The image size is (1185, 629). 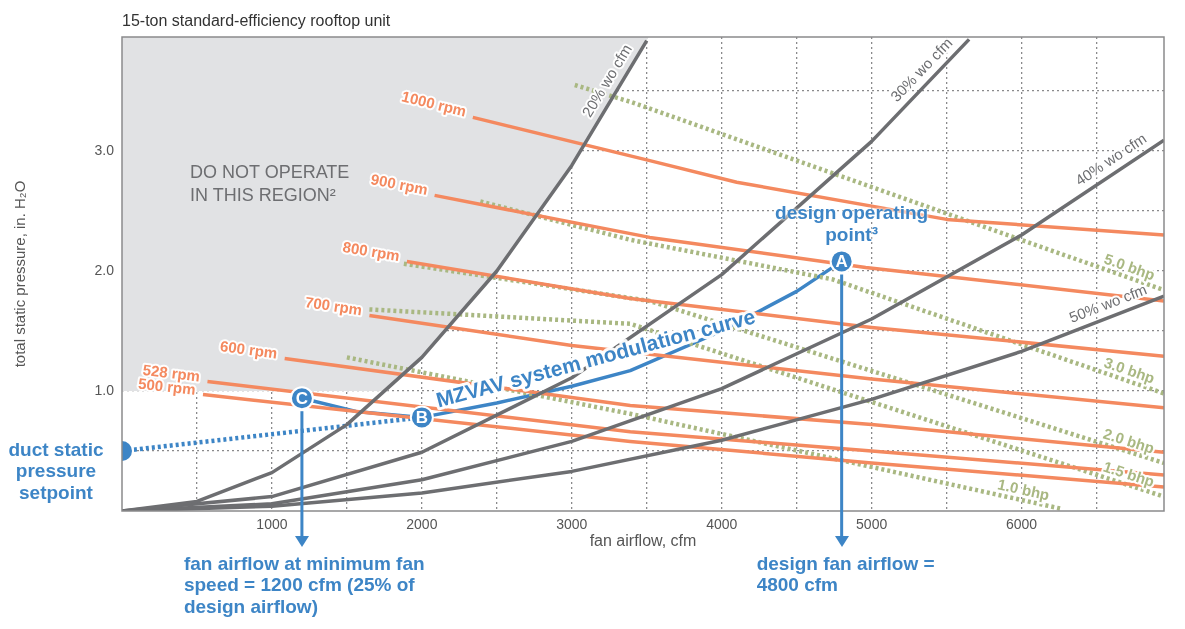 What do you see at coordinates (1110, 159) in the screenshot?
I see `text: 40% wo cfm` at bounding box center [1110, 159].